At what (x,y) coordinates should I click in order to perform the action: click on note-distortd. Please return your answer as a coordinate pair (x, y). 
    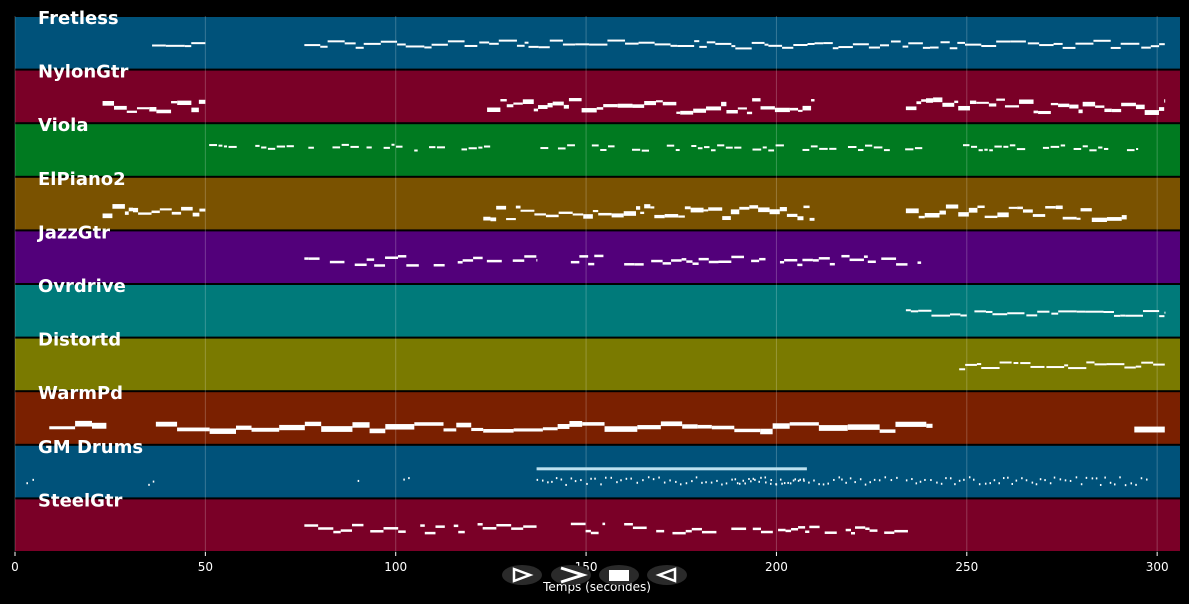
    Looking at the image, I should click on (990, 368).